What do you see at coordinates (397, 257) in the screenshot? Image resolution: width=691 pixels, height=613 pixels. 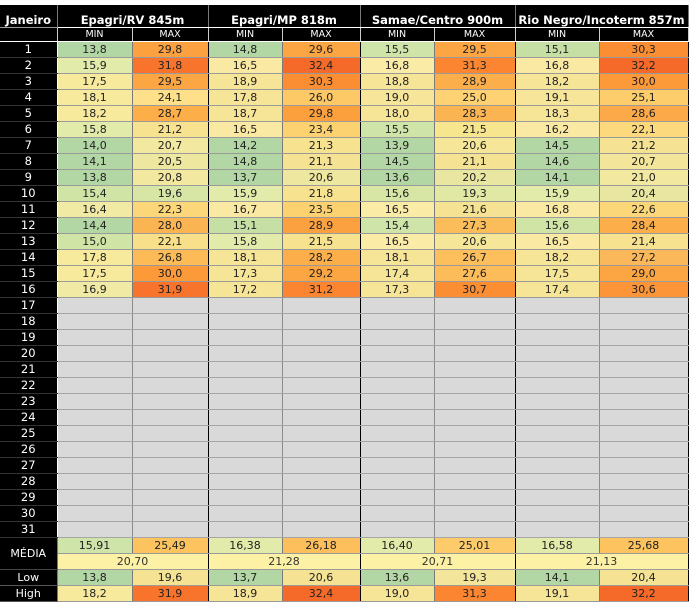 I see `min-temp-cell: 18,1` at bounding box center [397, 257].